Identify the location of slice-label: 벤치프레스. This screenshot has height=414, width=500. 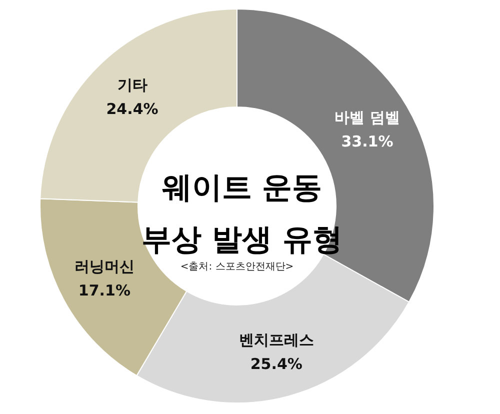
(276, 339).